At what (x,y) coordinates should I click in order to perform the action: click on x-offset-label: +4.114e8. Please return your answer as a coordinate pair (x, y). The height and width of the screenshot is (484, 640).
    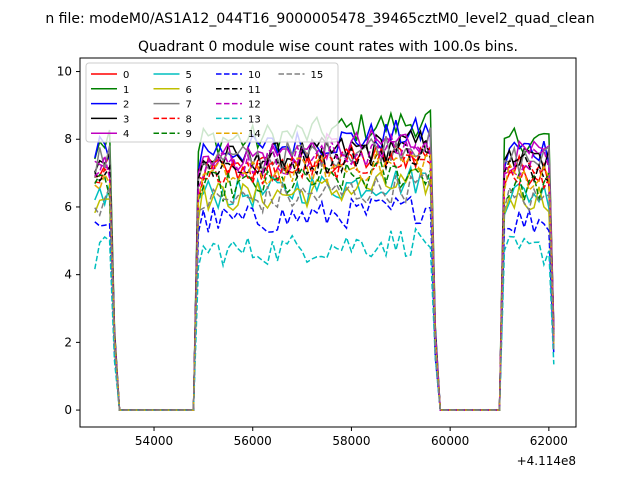
    Looking at the image, I should click on (546, 461).